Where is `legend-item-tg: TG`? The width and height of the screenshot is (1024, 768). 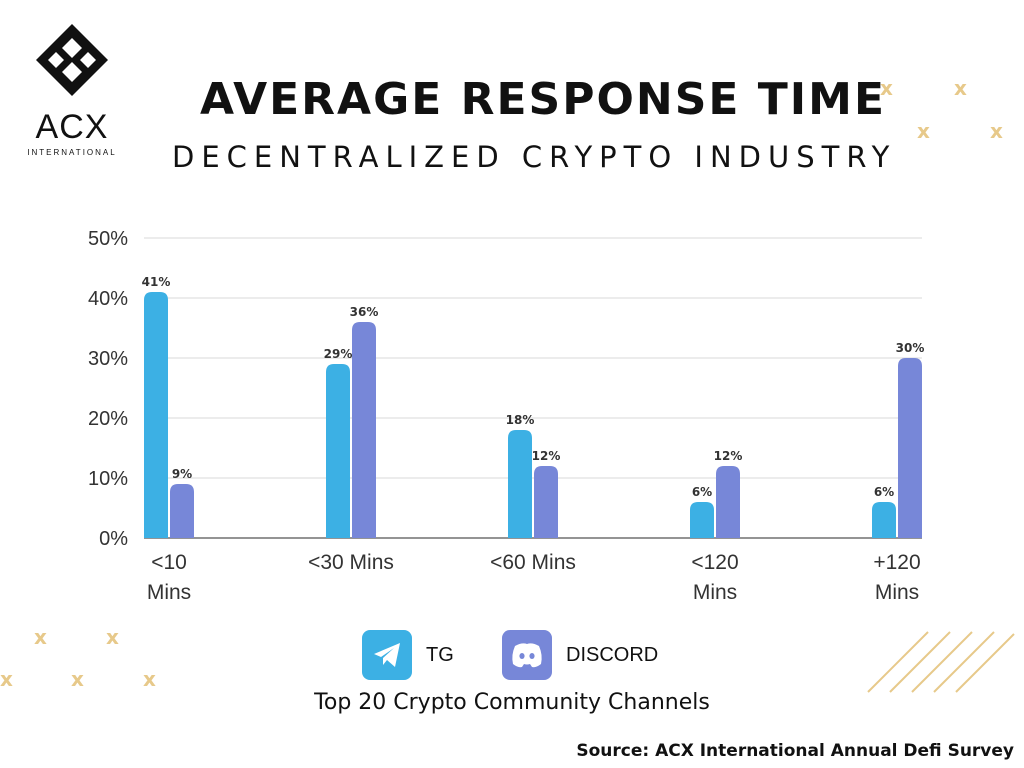
legend-item-tg: TG is located at coordinates (408, 655).